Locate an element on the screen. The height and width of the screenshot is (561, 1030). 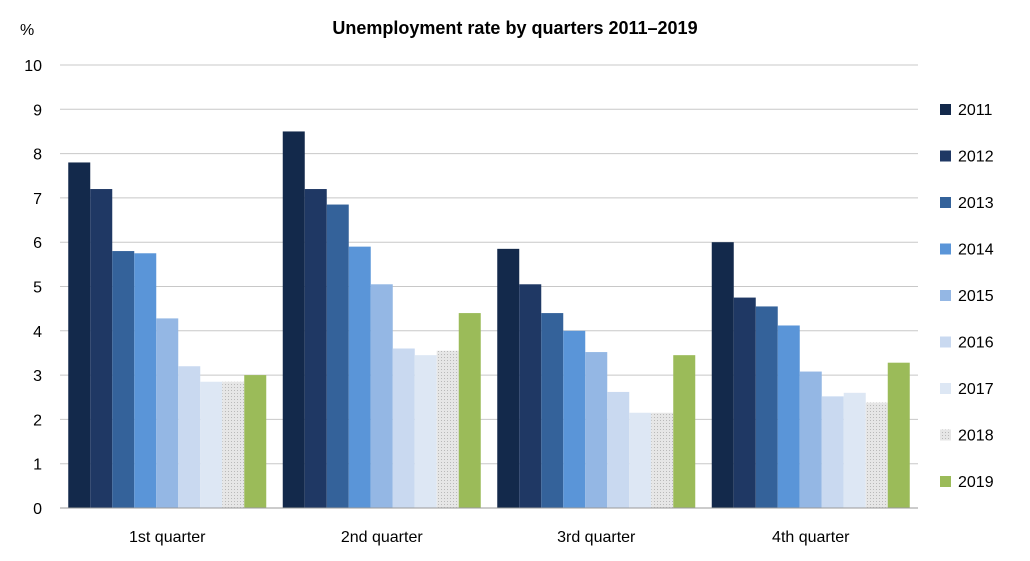
legend-swatch-2012 is located at coordinates (945, 156).